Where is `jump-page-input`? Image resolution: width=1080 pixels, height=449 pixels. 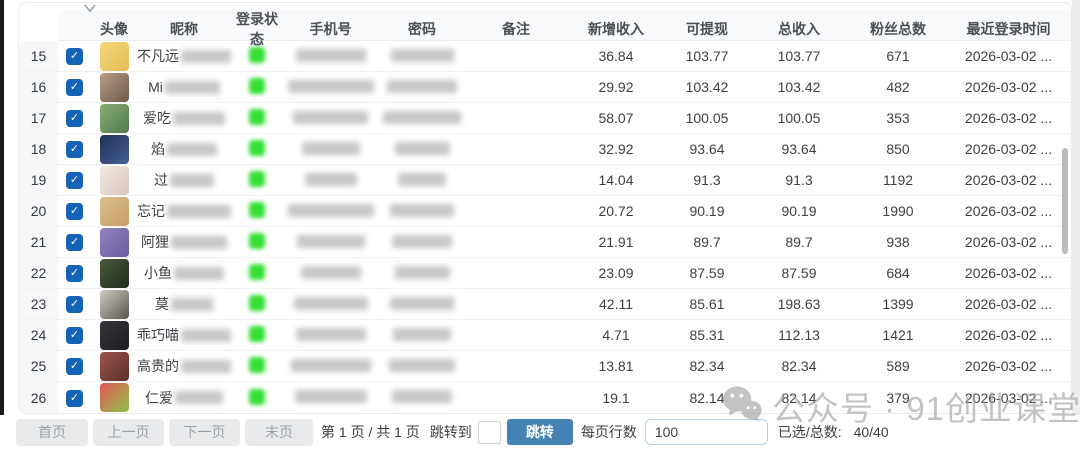 jump-page-input is located at coordinates (489, 432).